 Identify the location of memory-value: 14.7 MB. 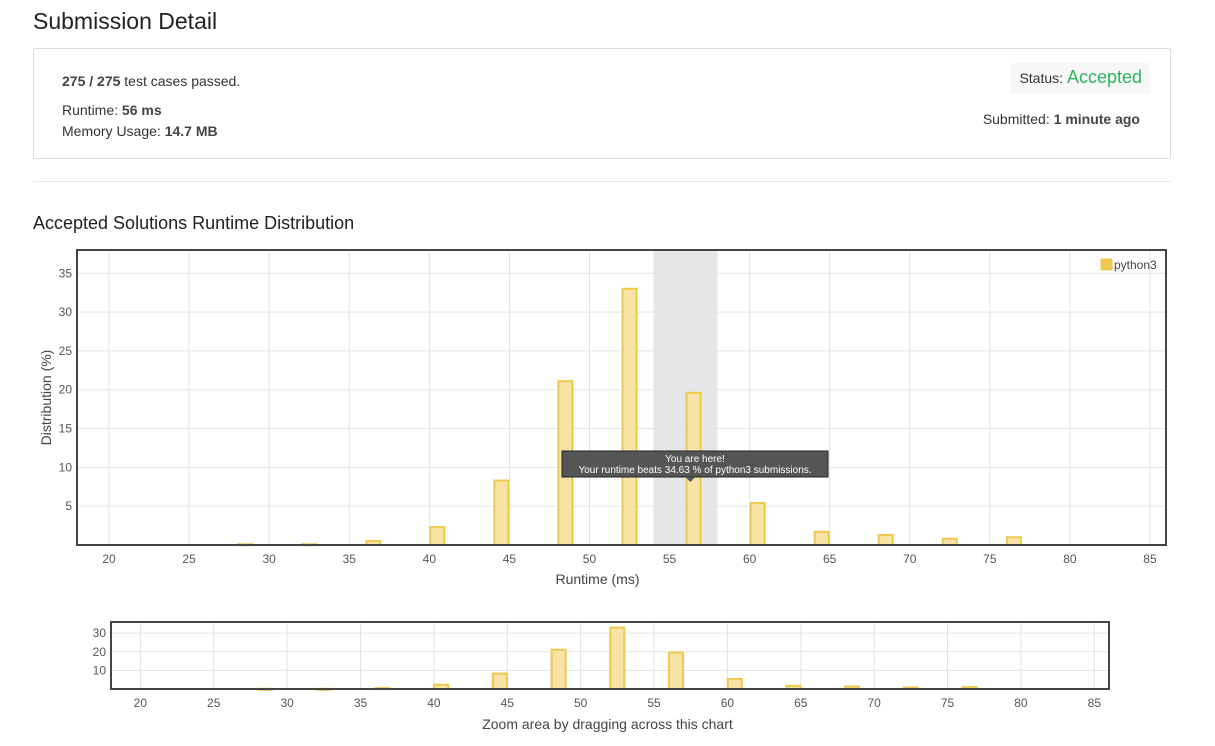
(191, 131).